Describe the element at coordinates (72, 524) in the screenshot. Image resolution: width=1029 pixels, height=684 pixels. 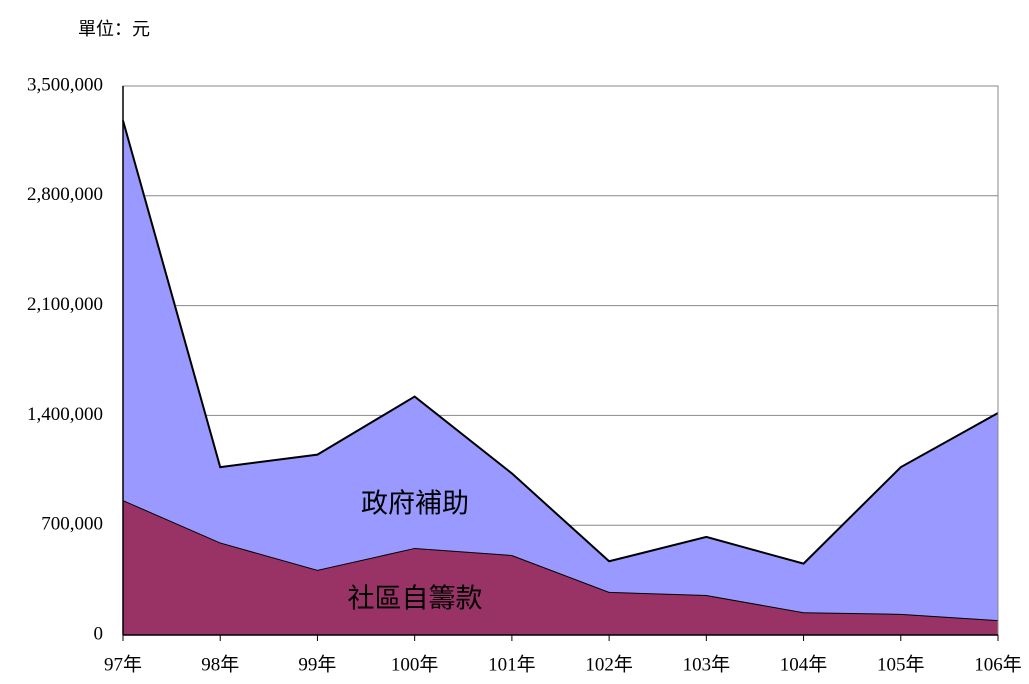
I see `y-tick-label: 700,000` at that location.